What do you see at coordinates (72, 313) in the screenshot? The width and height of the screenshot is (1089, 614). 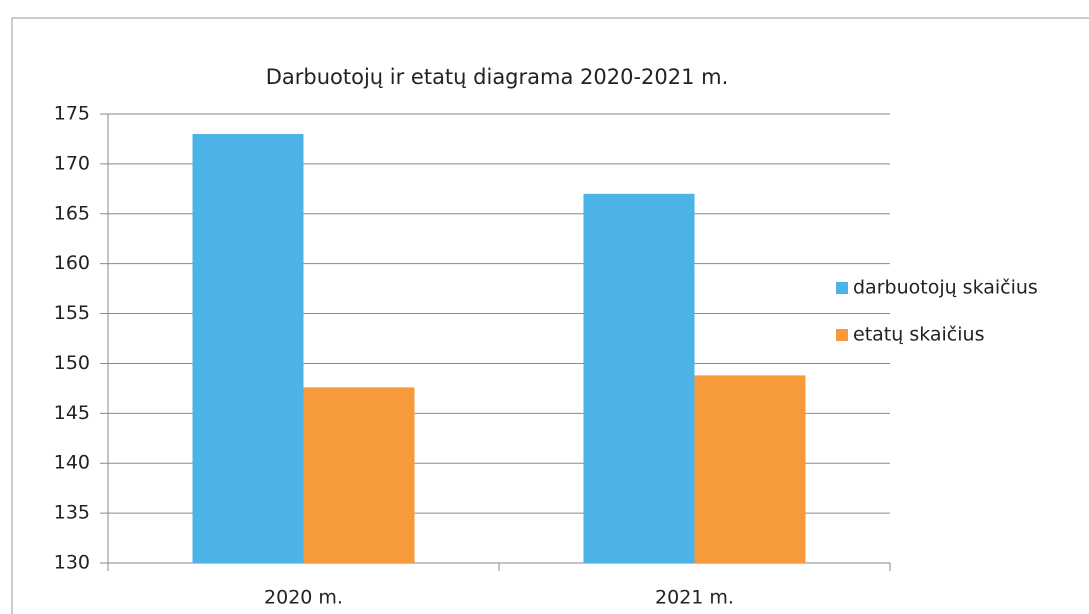 I see `y-tick-label: 155` at bounding box center [72, 313].